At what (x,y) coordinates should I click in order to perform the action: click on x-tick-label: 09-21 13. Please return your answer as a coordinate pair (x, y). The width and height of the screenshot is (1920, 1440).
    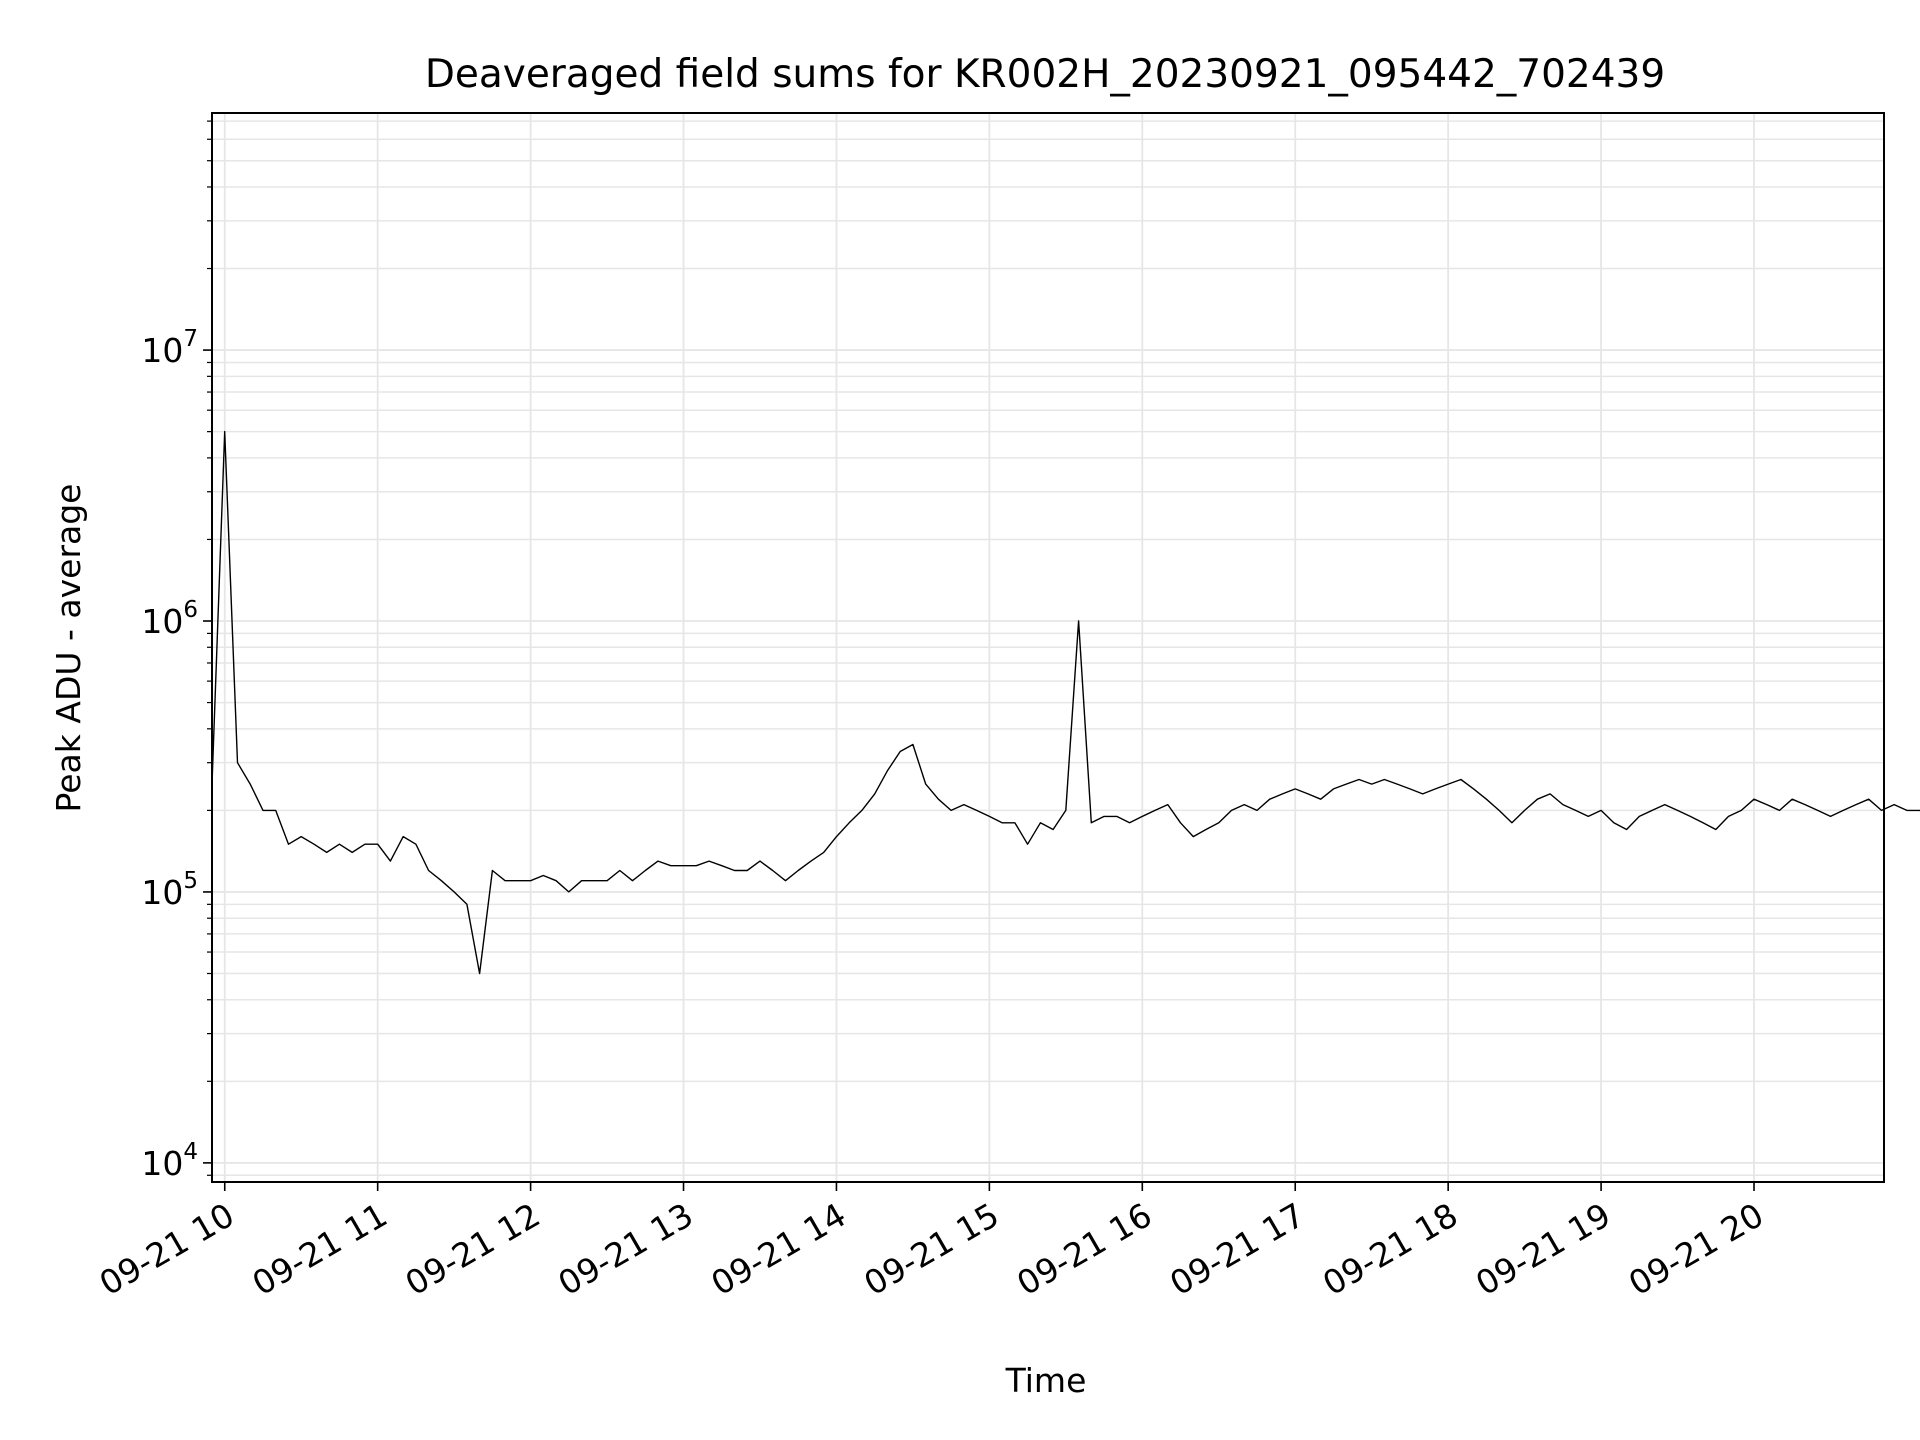
    Looking at the image, I should click on (626, 1249).